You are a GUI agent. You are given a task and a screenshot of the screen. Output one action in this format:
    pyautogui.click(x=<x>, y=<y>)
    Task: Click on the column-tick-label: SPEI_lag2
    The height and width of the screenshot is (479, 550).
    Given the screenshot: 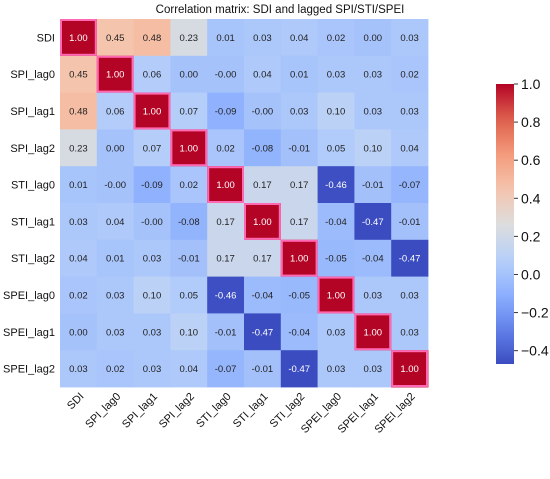 What is the action you would take?
    pyautogui.click(x=394, y=413)
    